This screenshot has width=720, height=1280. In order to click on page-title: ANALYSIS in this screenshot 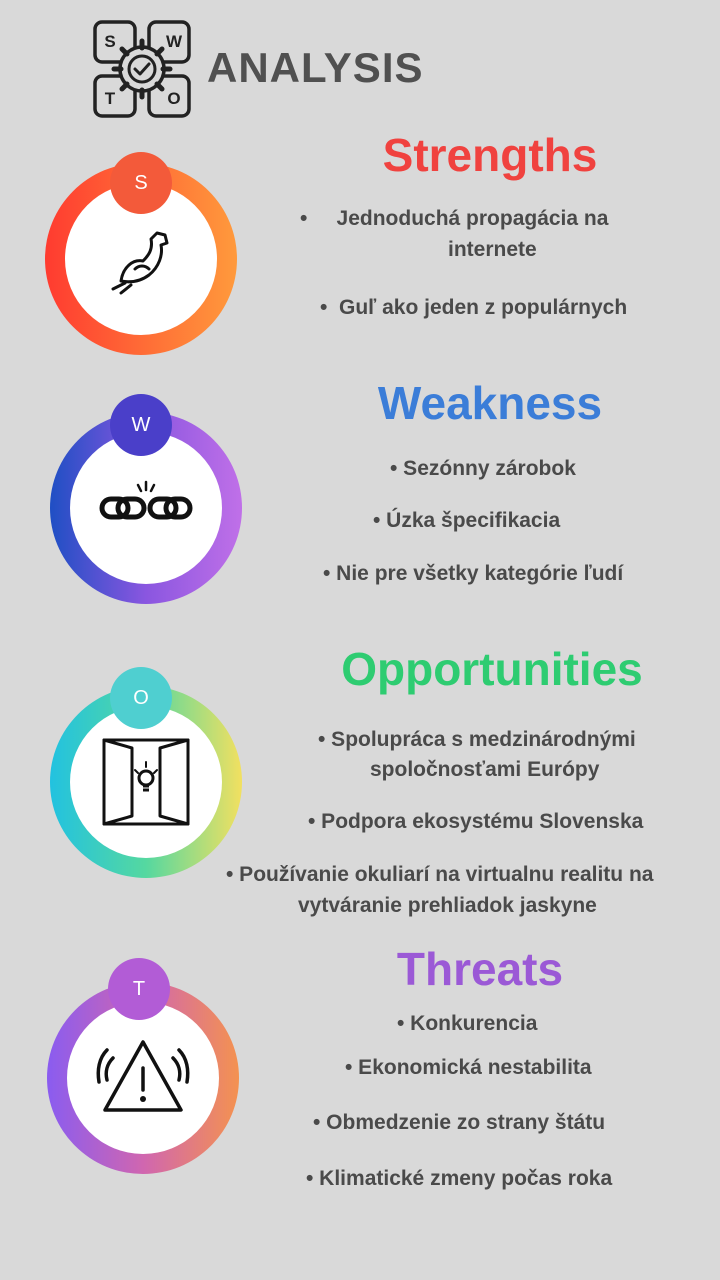, I will do `click(315, 67)`.